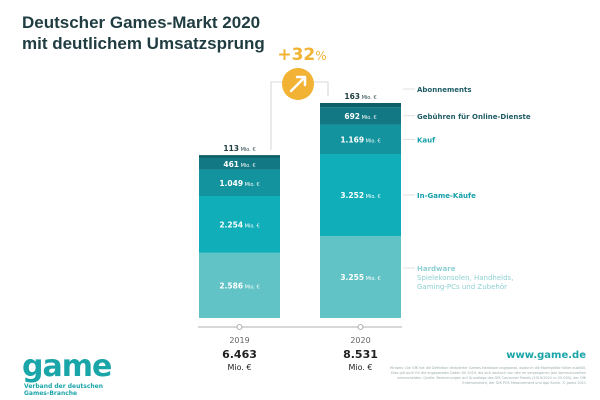 The width and height of the screenshot is (600, 400). What do you see at coordinates (360, 340) in the screenshot?
I see `category-label: 2020` at bounding box center [360, 340].